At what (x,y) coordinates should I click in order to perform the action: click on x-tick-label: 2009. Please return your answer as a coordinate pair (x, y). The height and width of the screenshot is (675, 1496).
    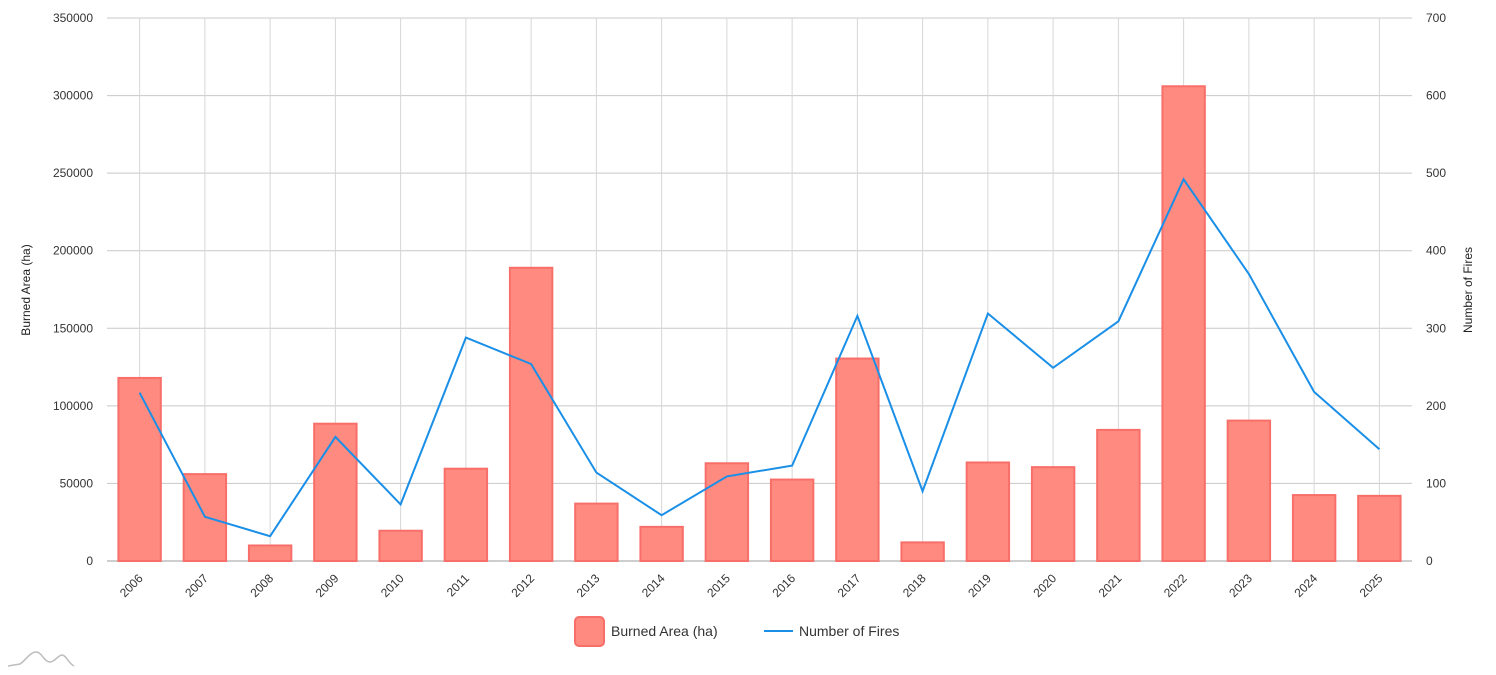
    Looking at the image, I should click on (327, 585).